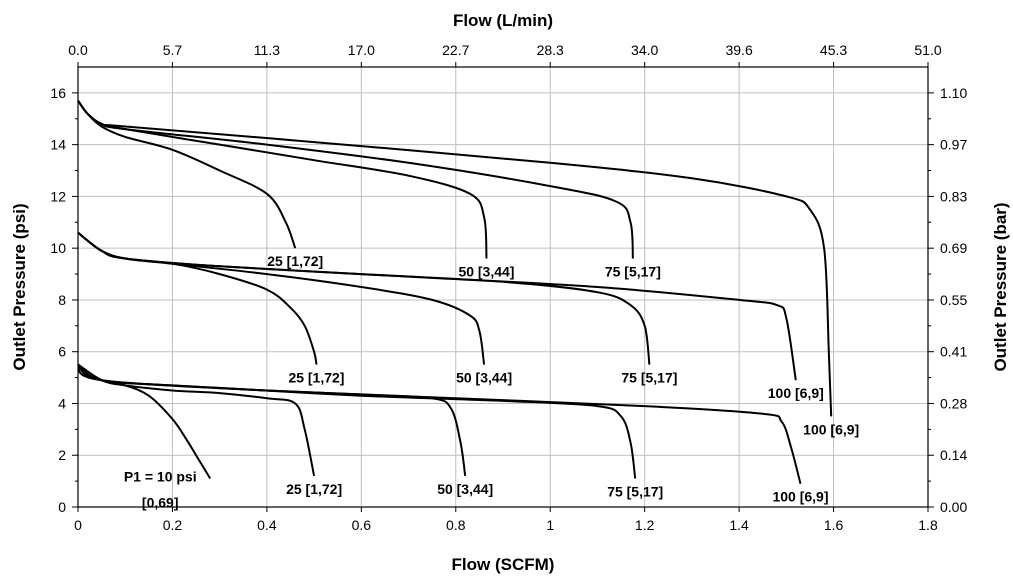 The image size is (1013, 579). I want to click on y2-tick-label: 0.41, so click(953, 352).